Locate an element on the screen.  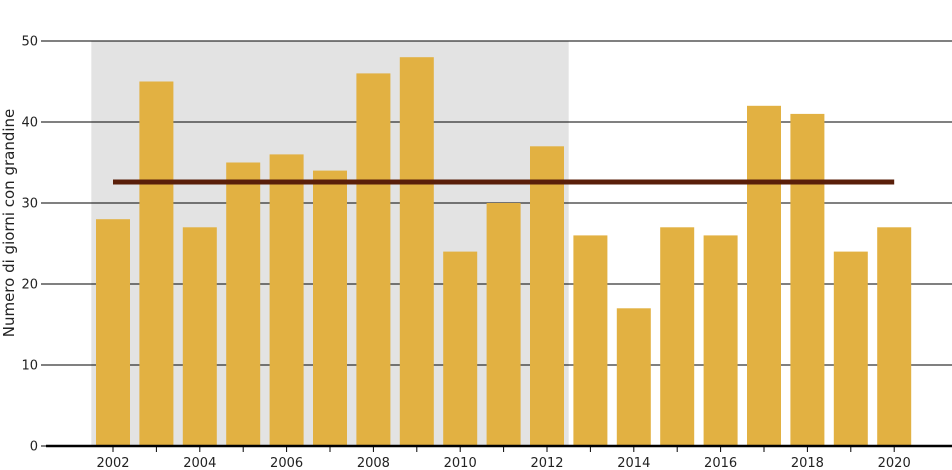
x-tick-label-2002: 2002 is located at coordinates (112, 463).